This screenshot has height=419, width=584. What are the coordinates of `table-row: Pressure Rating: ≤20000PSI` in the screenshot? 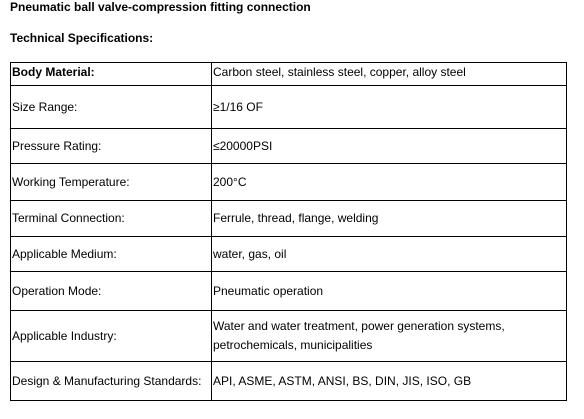 It's located at (288, 146).